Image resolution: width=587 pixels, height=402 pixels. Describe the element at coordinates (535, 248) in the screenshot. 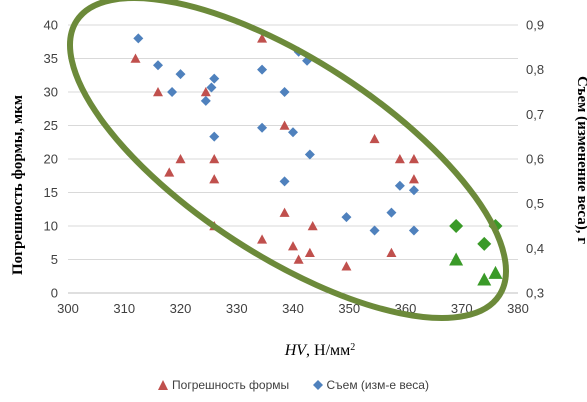

I see `y2-tick-label: 0,4` at that location.